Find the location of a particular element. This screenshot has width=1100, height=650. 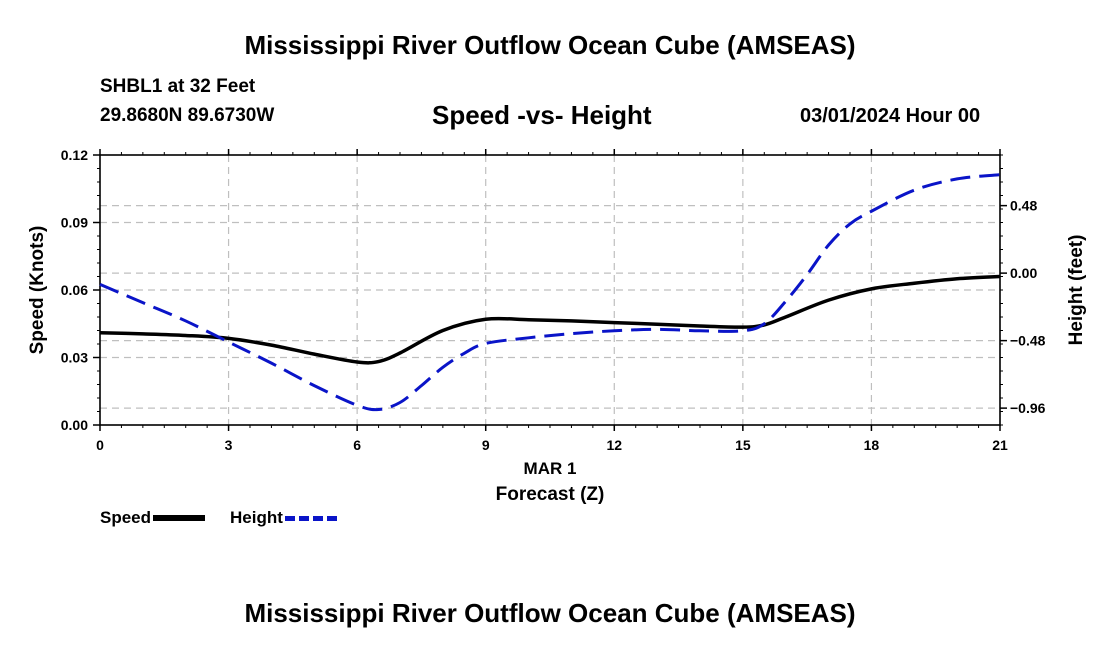

x-tick-label: 0 is located at coordinates (100, 445).